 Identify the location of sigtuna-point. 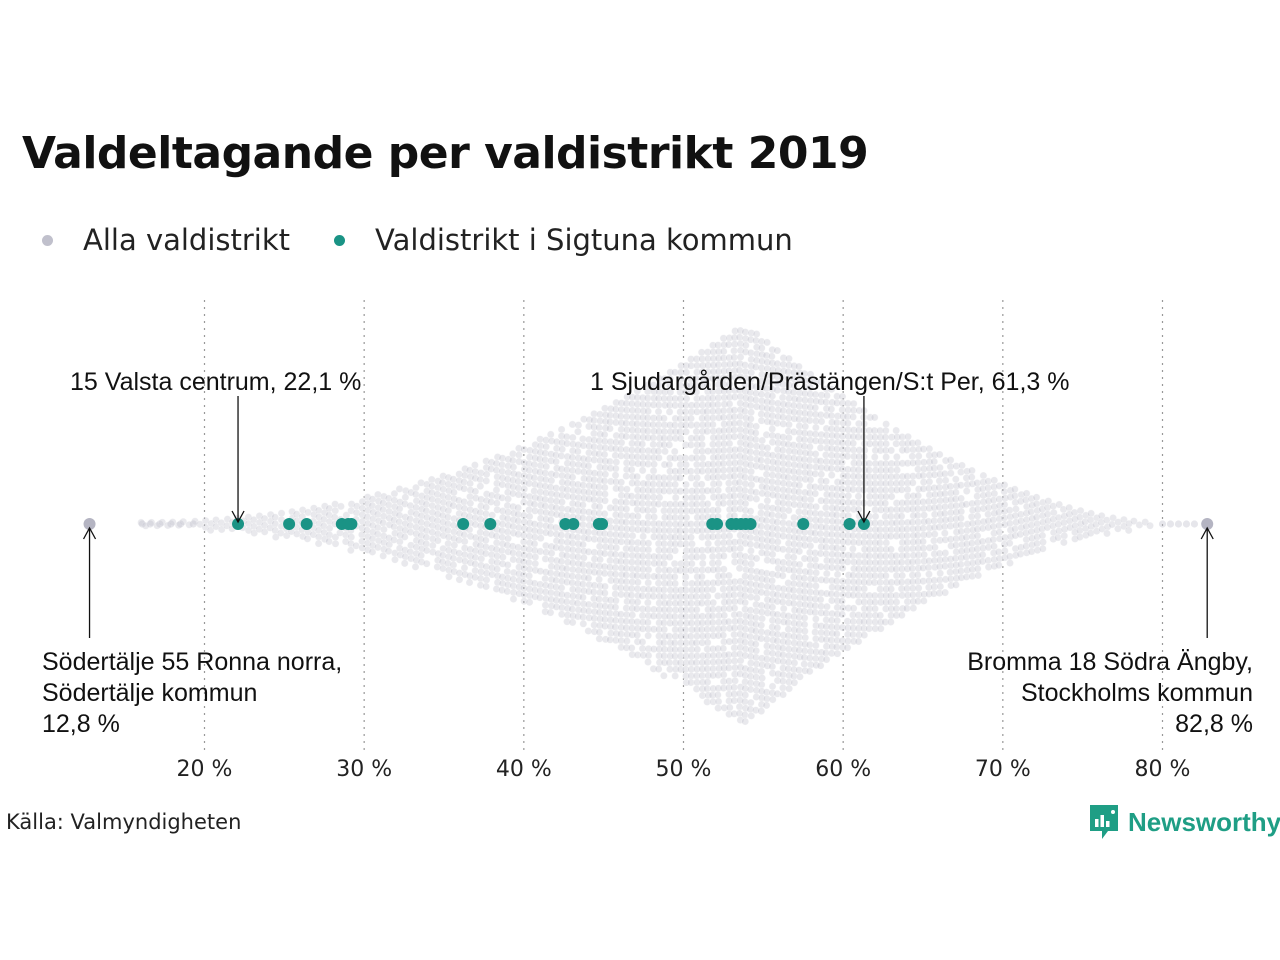
(750, 524).